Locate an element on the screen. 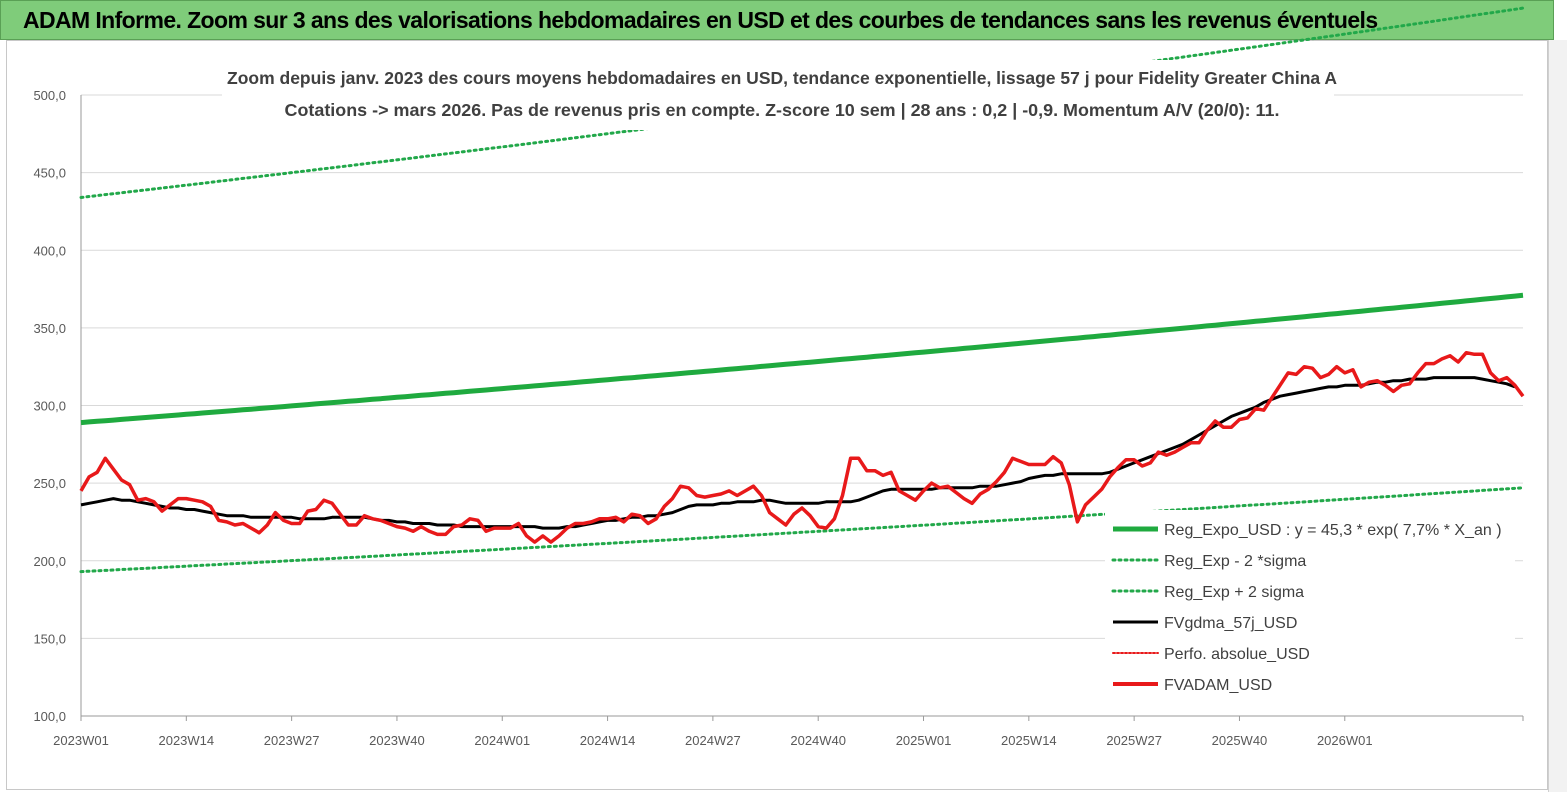 The image size is (1567, 792). x-tick-label: 2023W40 is located at coordinates (397, 740).